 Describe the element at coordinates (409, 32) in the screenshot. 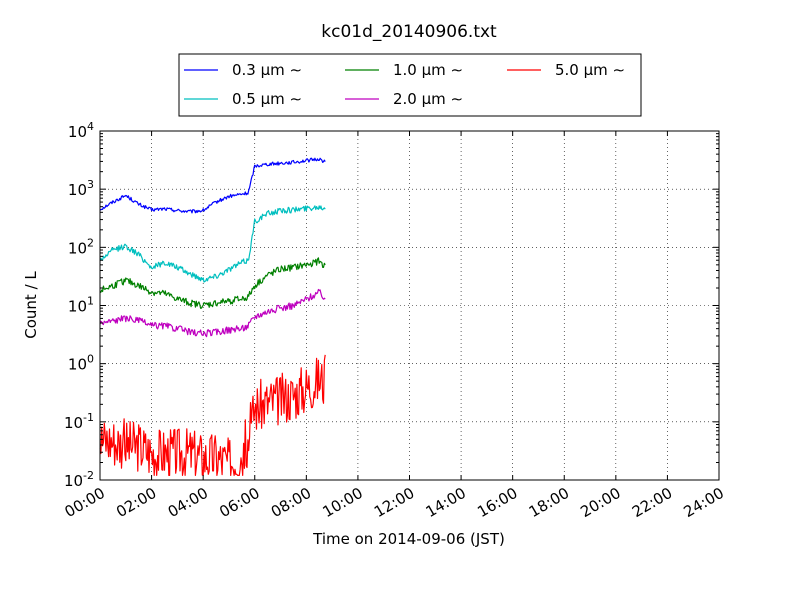

I see `chart-title: kc01d_20140906.txt` at that location.